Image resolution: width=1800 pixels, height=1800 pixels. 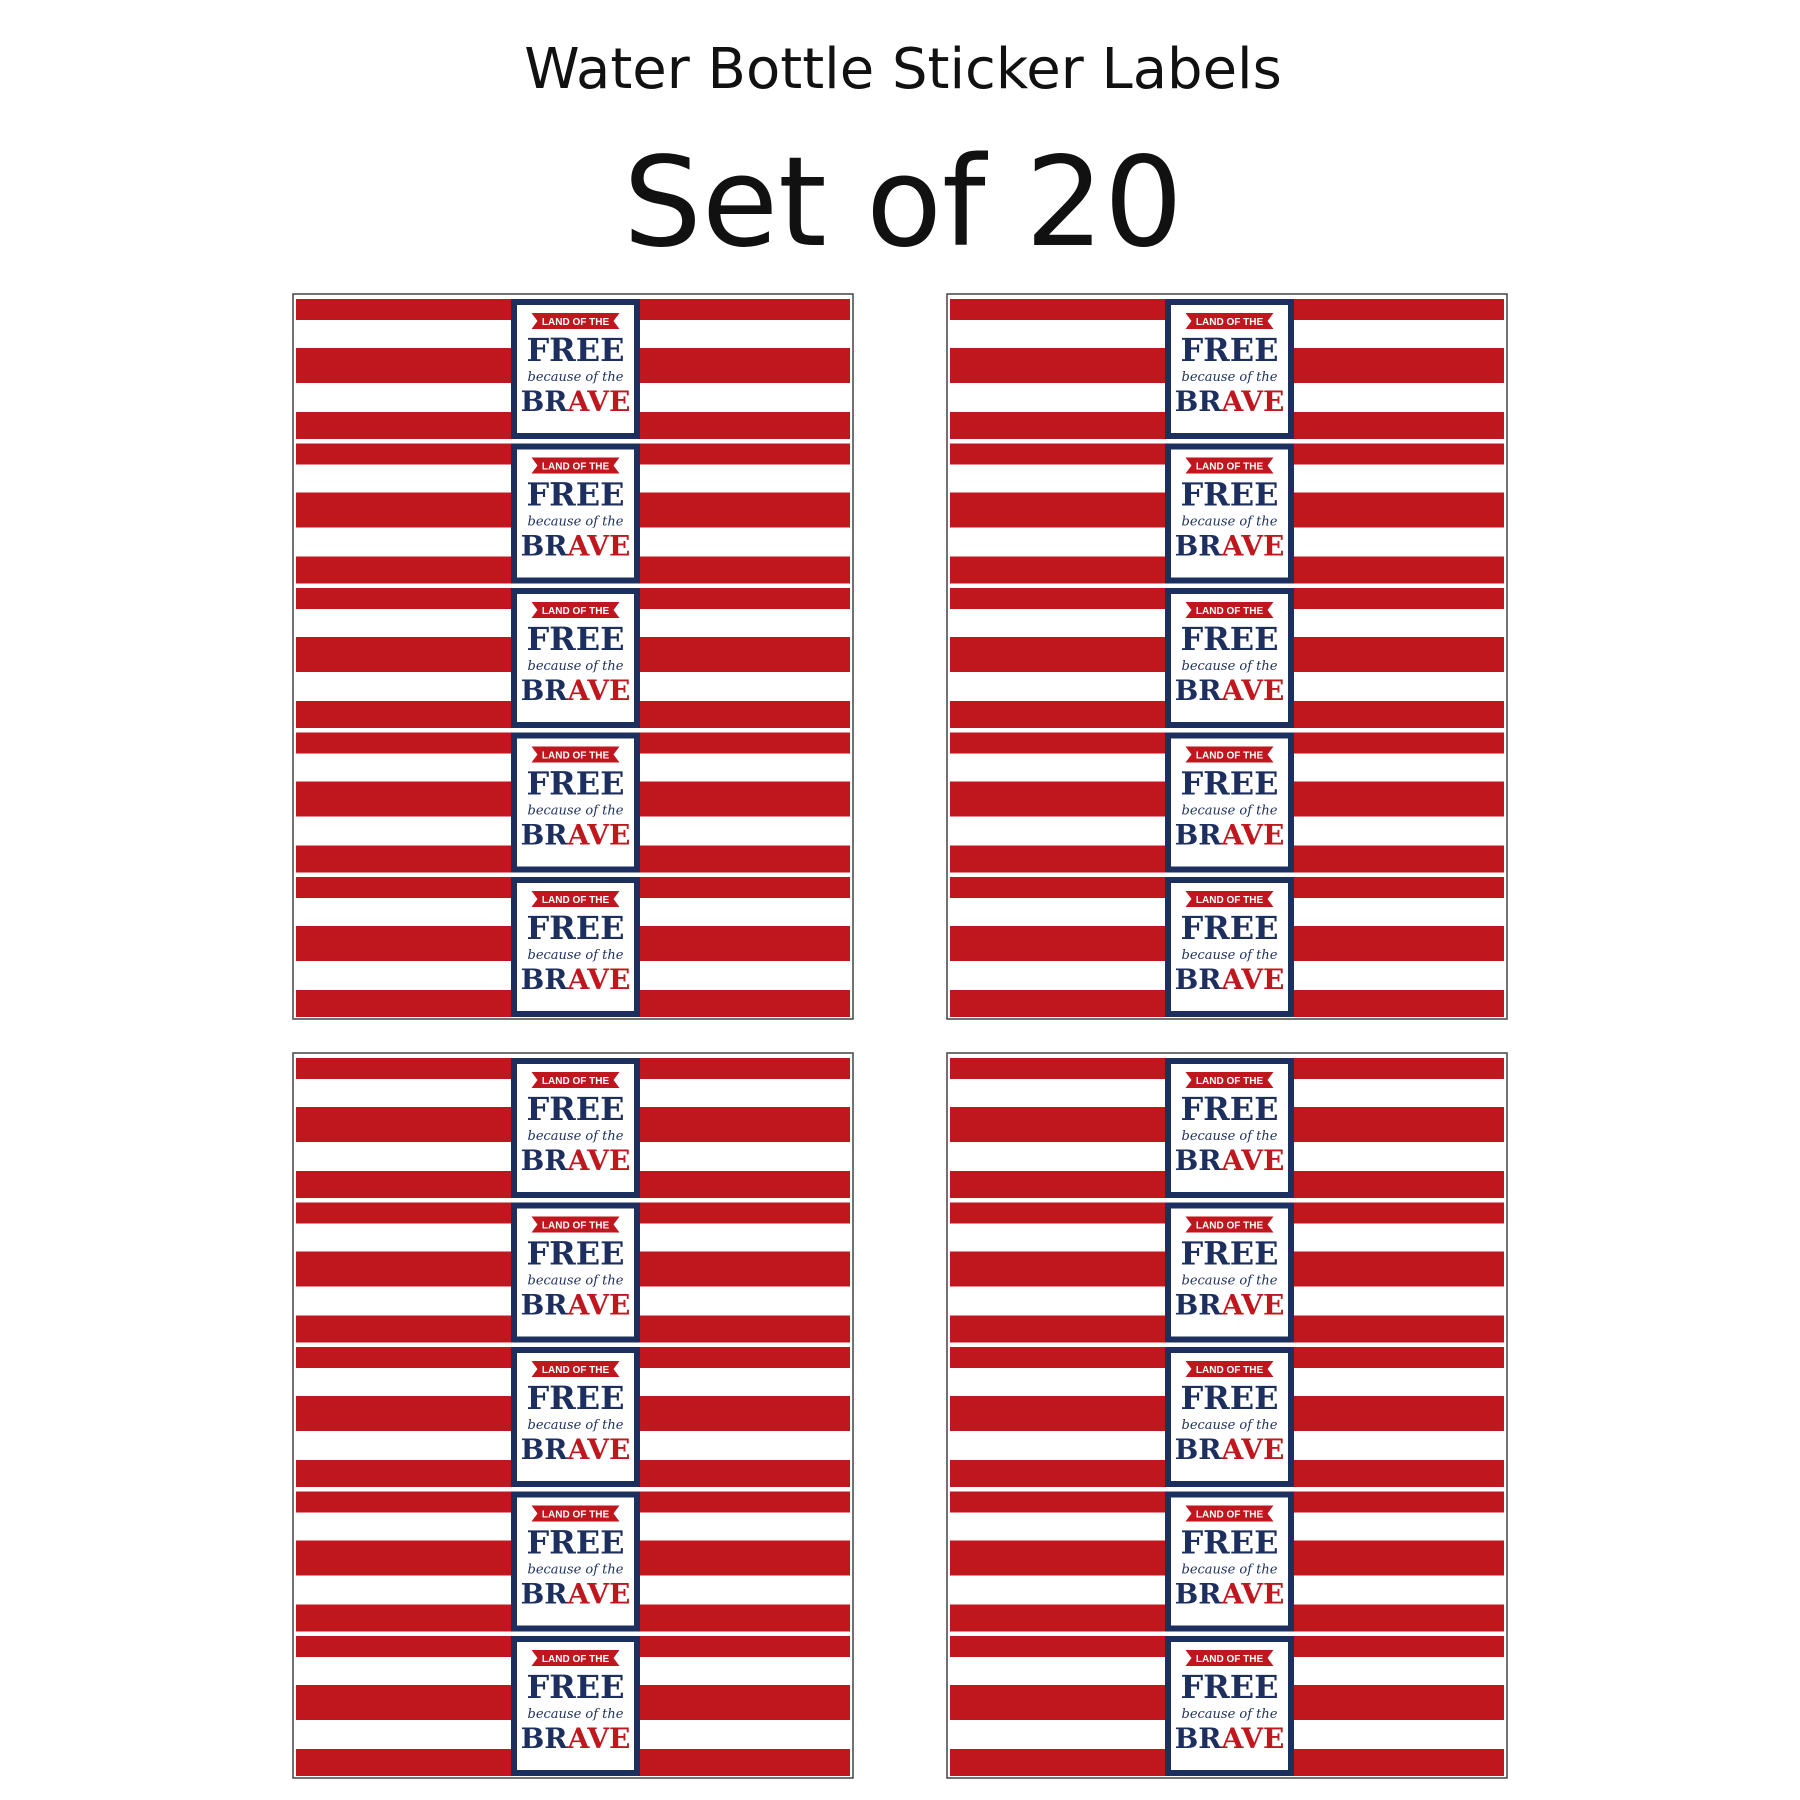 I want to click on subtitle: Set of 20, so click(x=903, y=203).